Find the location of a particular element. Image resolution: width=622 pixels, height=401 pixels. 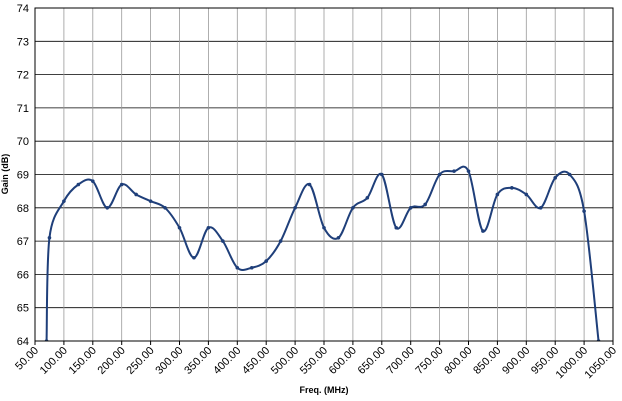

x-tick-label: 350.00 is located at coordinates (198, 361).